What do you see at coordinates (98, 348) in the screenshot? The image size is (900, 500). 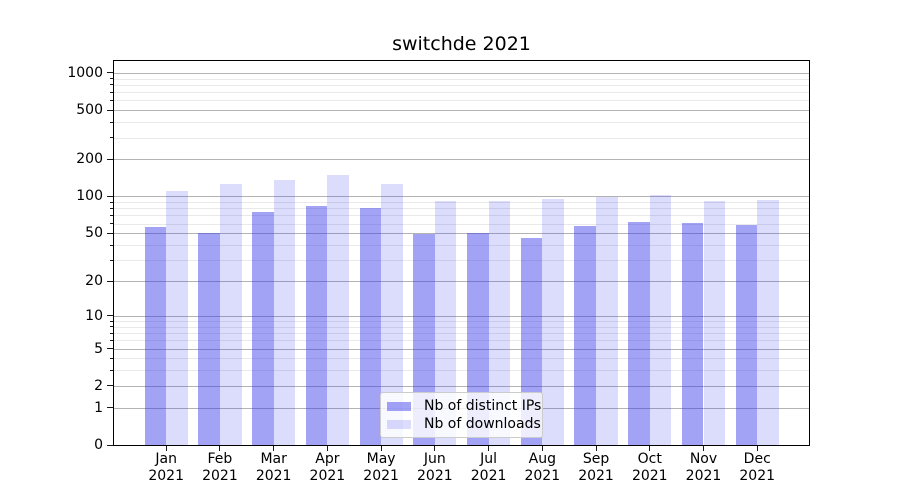 I see `y-tick-label: 5` at bounding box center [98, 348].